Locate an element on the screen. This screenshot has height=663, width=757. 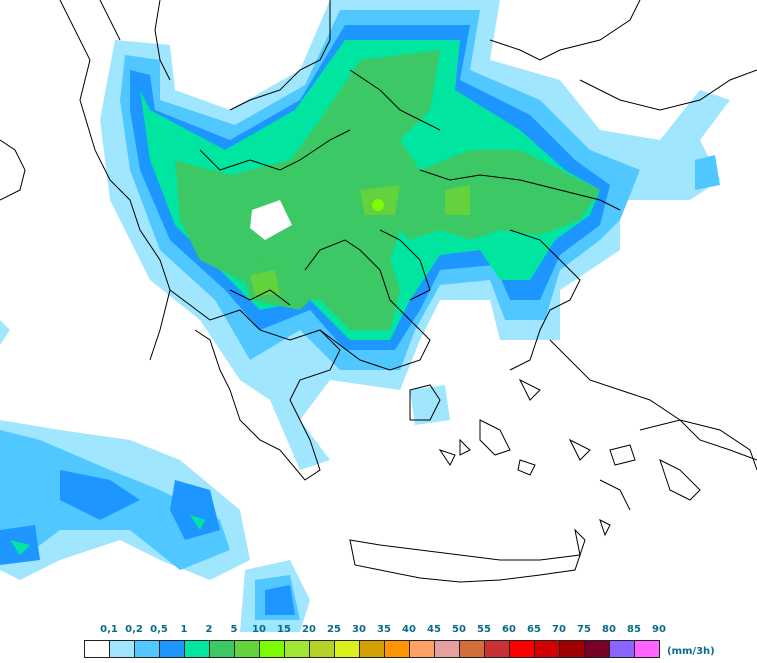
legend-threshold-label: 65 is located at coordinates (534, 629).